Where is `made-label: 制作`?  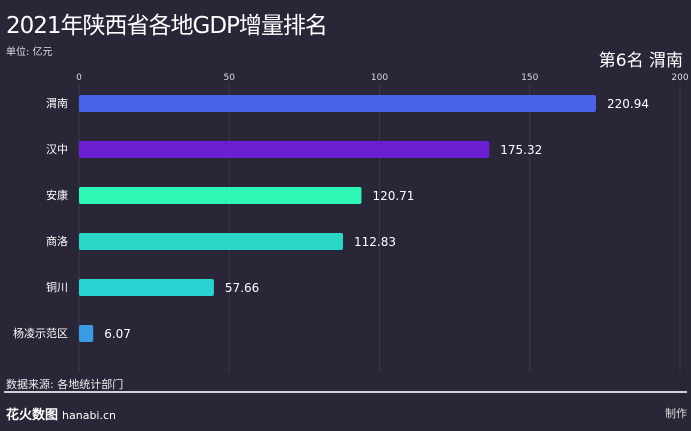 made-label: 制作 is located at coordinates (676, 413).